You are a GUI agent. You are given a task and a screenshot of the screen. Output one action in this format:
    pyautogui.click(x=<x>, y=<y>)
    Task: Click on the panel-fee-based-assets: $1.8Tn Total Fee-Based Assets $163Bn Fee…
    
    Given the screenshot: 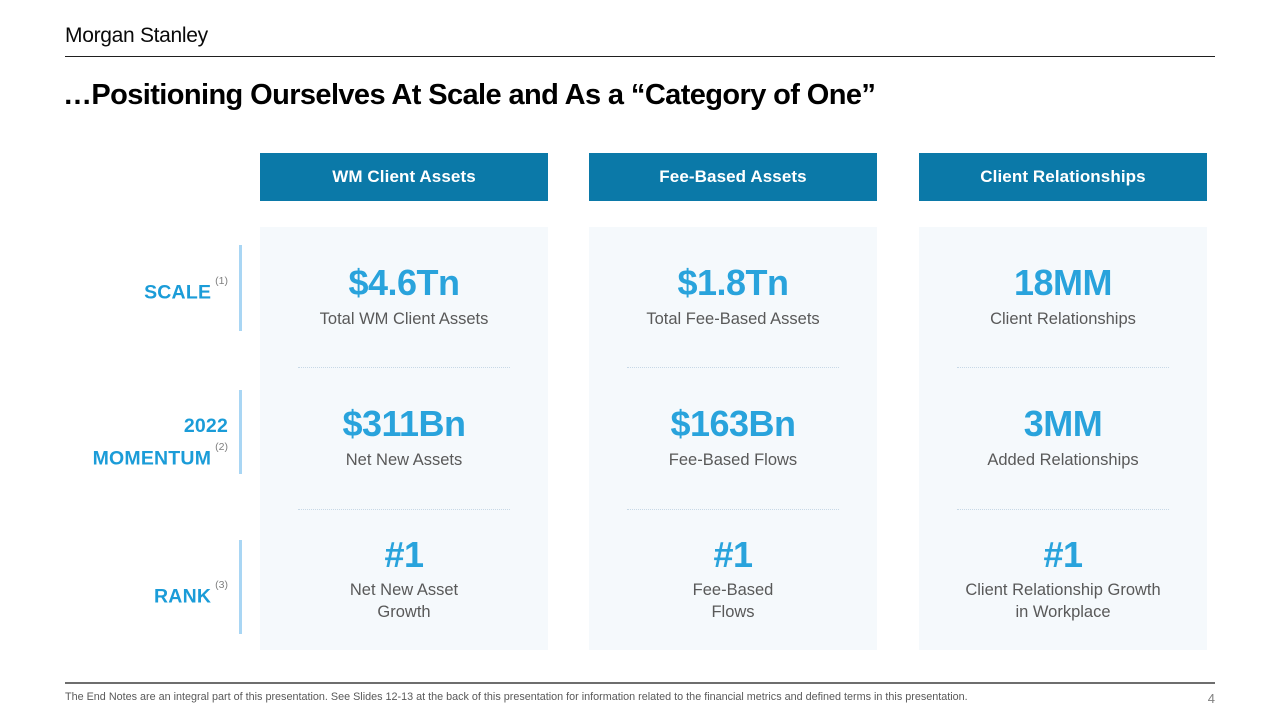 What is the action you would take?
    pyautogui.click(x=733, y=438)
    